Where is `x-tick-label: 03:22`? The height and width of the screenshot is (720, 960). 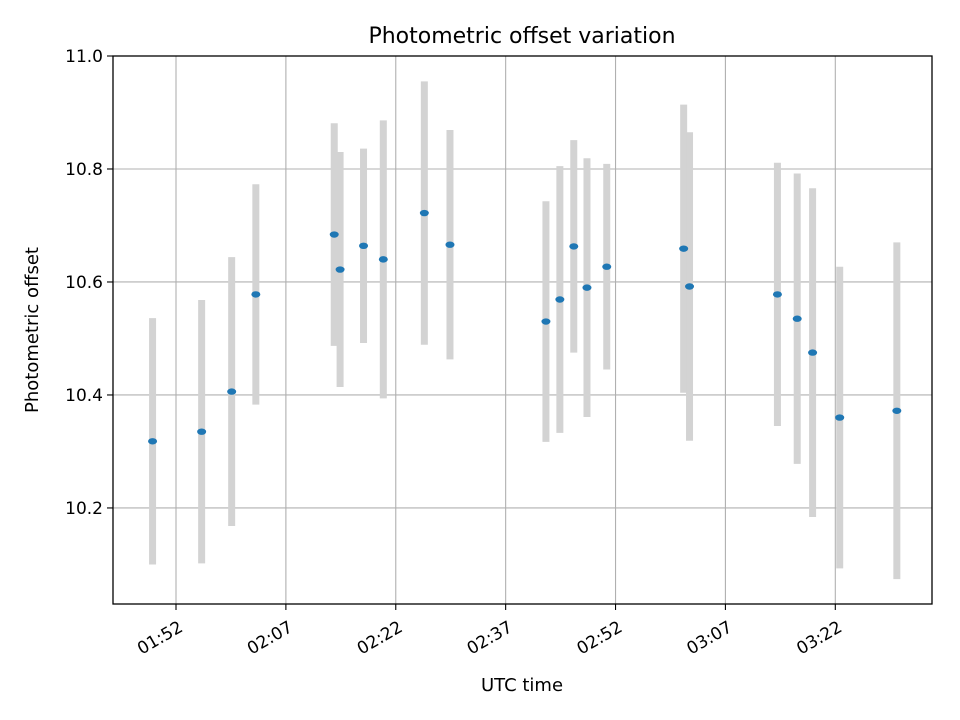
x-tick-label: 03:22 is located at coordinates (819, 638).